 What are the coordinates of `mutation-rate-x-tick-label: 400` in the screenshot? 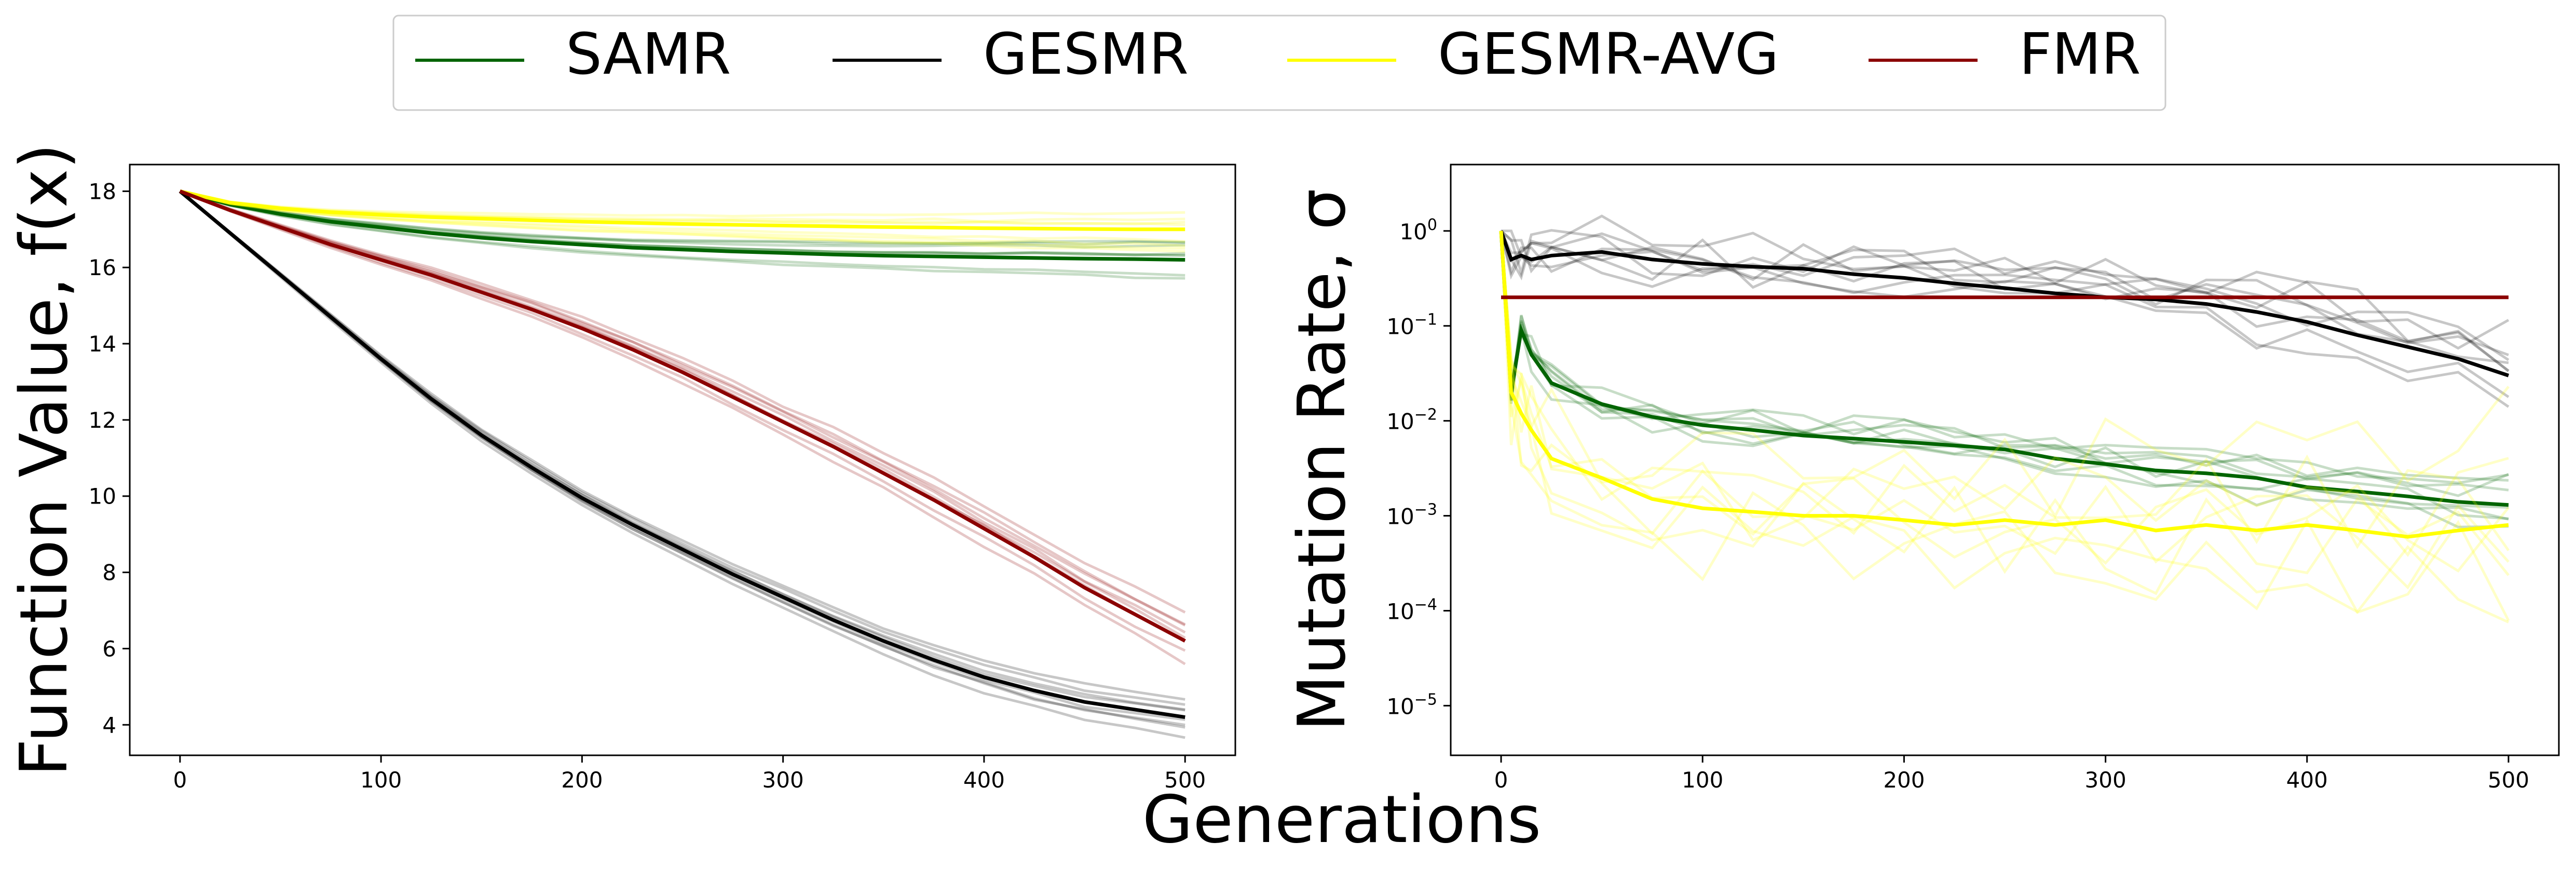 It's located at (2307, 780).